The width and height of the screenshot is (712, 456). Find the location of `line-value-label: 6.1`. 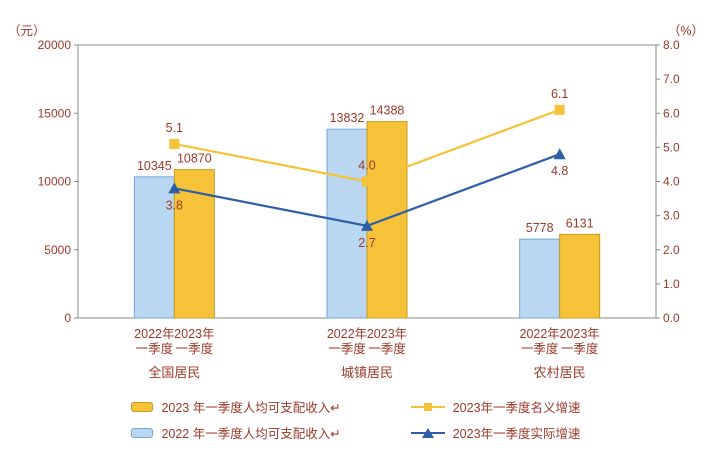

line-value-label: 6.1 is located at coordinates (559, 94).